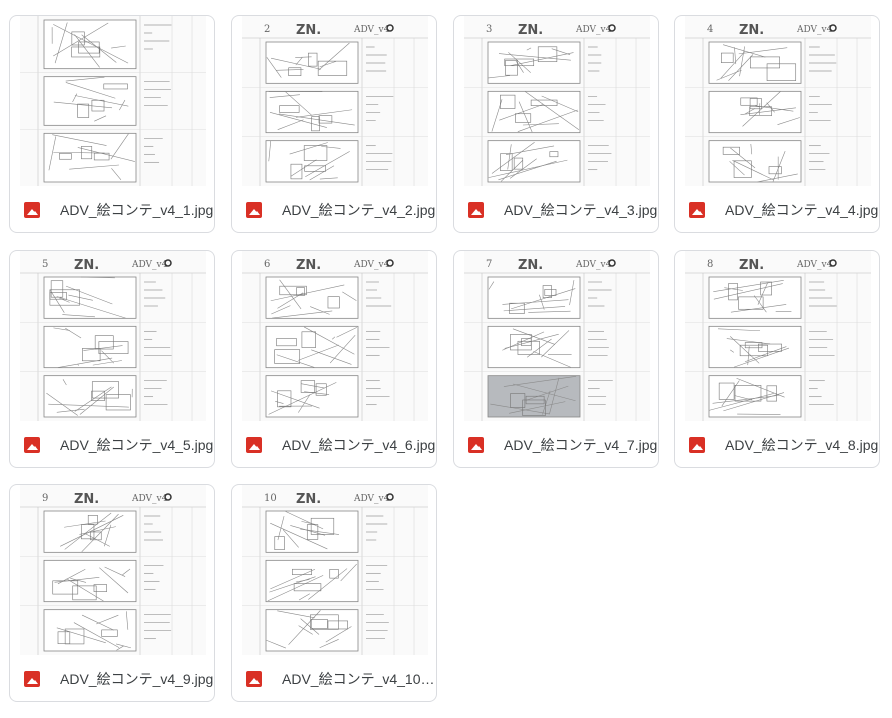 This screenshot has width=892, height=718. I want to click on file-card: 10 ZN. ADV_v4 ADV_絵コンテ_v4_10.jpg, so click(334, 593).